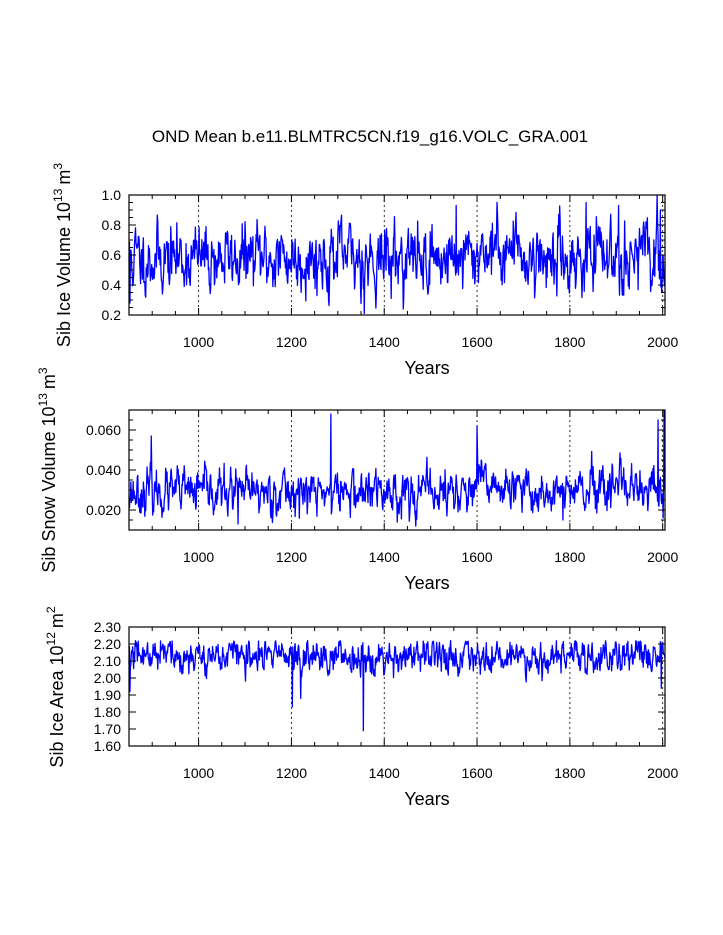 Image resolution: width=723 pixels, height=935 pixels. What do you see at coordinates (107, 644) in the screenshot?
I see `y-tick-label: 2.20` at bounding box center [107, 644].